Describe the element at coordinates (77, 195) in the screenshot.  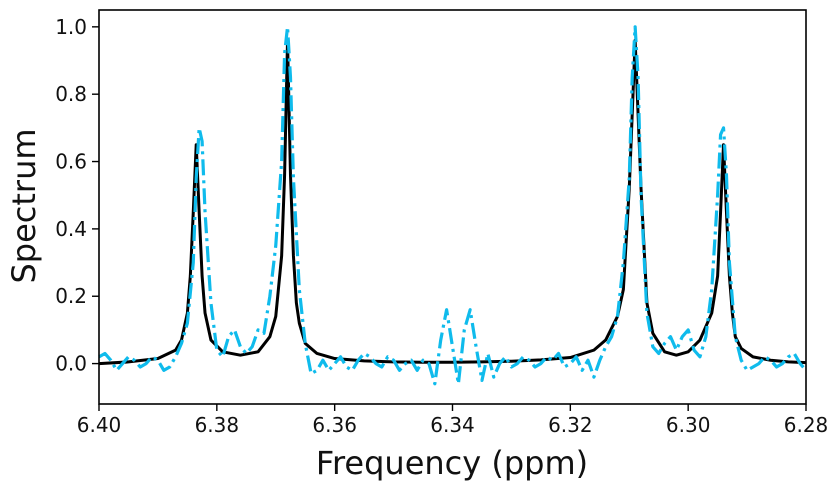
I see `y-ticks: 0.0 0.2 0.4 0.6 0.8 1.0` at that location.